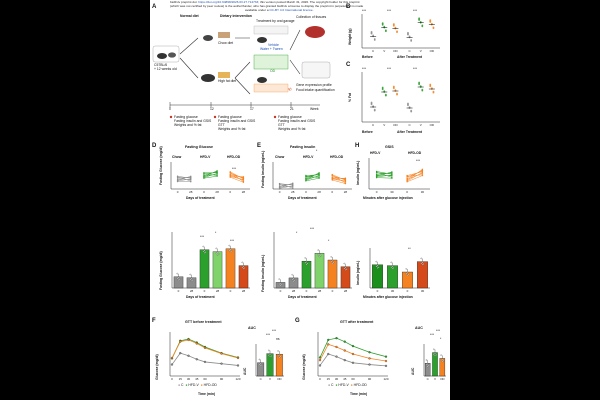 Image resolution: width=600 pixels, height=400 pixels. I want to click on chart-d-top: 0 28 0 28 0 28, so click(210, 178).